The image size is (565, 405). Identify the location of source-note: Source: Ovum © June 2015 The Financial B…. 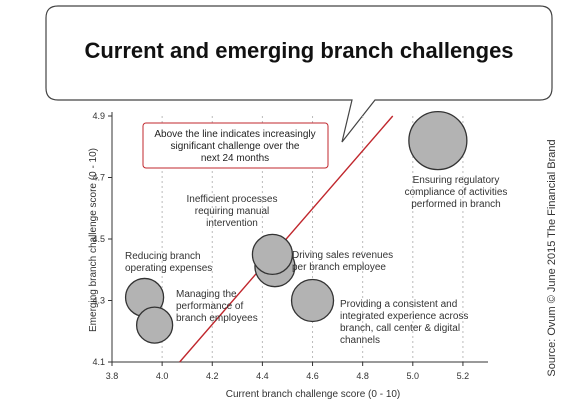
(552, 257).